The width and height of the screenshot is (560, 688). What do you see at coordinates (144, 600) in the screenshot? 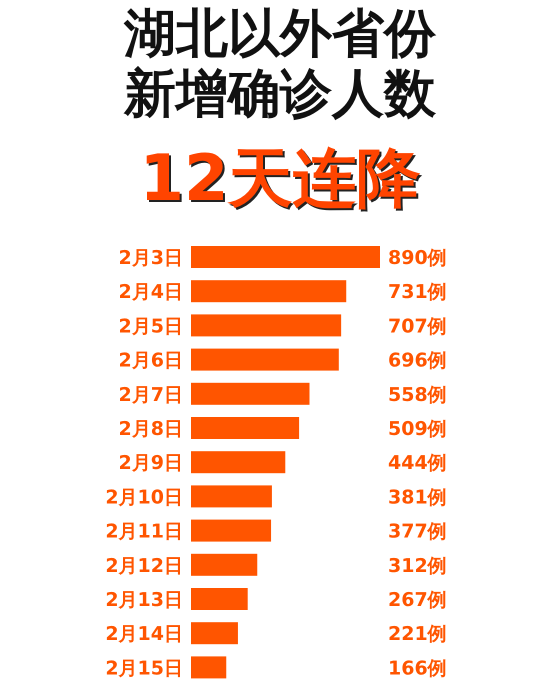
I see `y-tick-label: 2月13日` at bounding box center [144, 600].